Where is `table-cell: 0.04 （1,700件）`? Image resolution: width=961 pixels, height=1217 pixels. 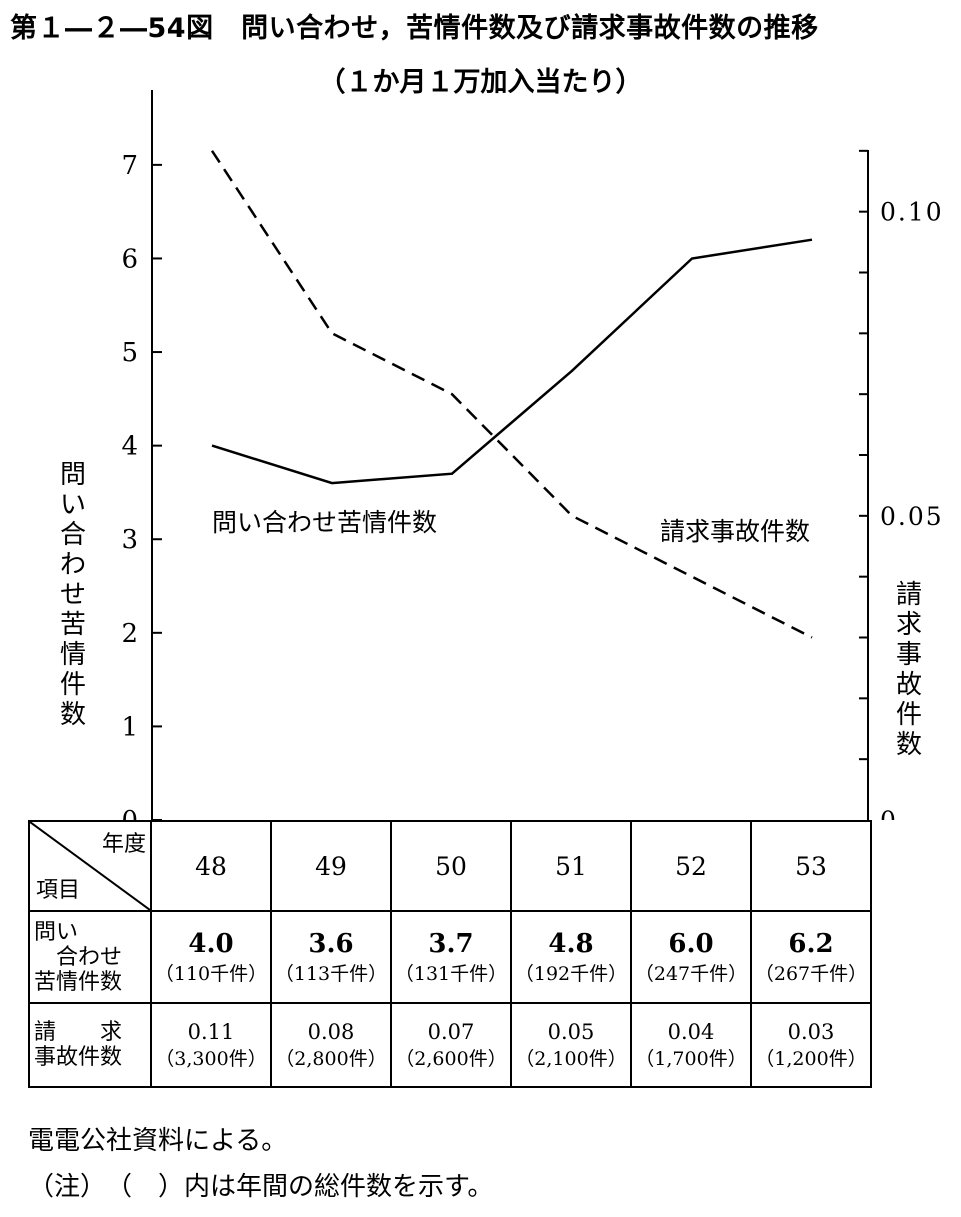
table-cell: 0.04 （1,700件） is located at coordinates (691, 1045).